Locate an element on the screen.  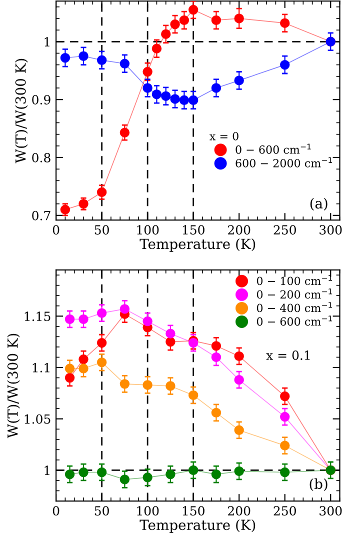
y-tick-label: 1.05 is located at coordinates (37, 419).